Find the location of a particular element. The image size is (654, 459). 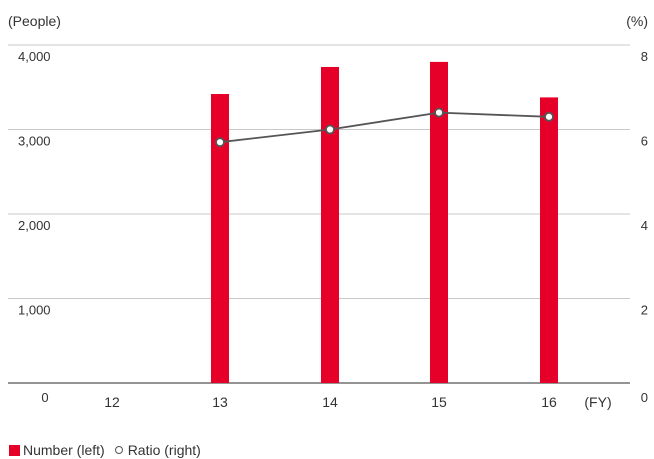

left-axis-unit: (People) is located at coordinates (34, 21).